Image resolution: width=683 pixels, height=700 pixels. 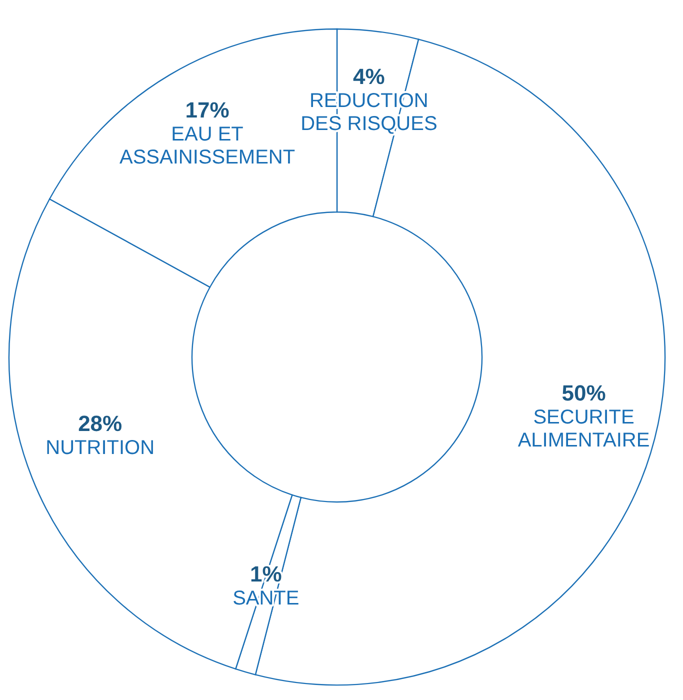 I want to click on data-label: 17%, so click(x=207, y=110).